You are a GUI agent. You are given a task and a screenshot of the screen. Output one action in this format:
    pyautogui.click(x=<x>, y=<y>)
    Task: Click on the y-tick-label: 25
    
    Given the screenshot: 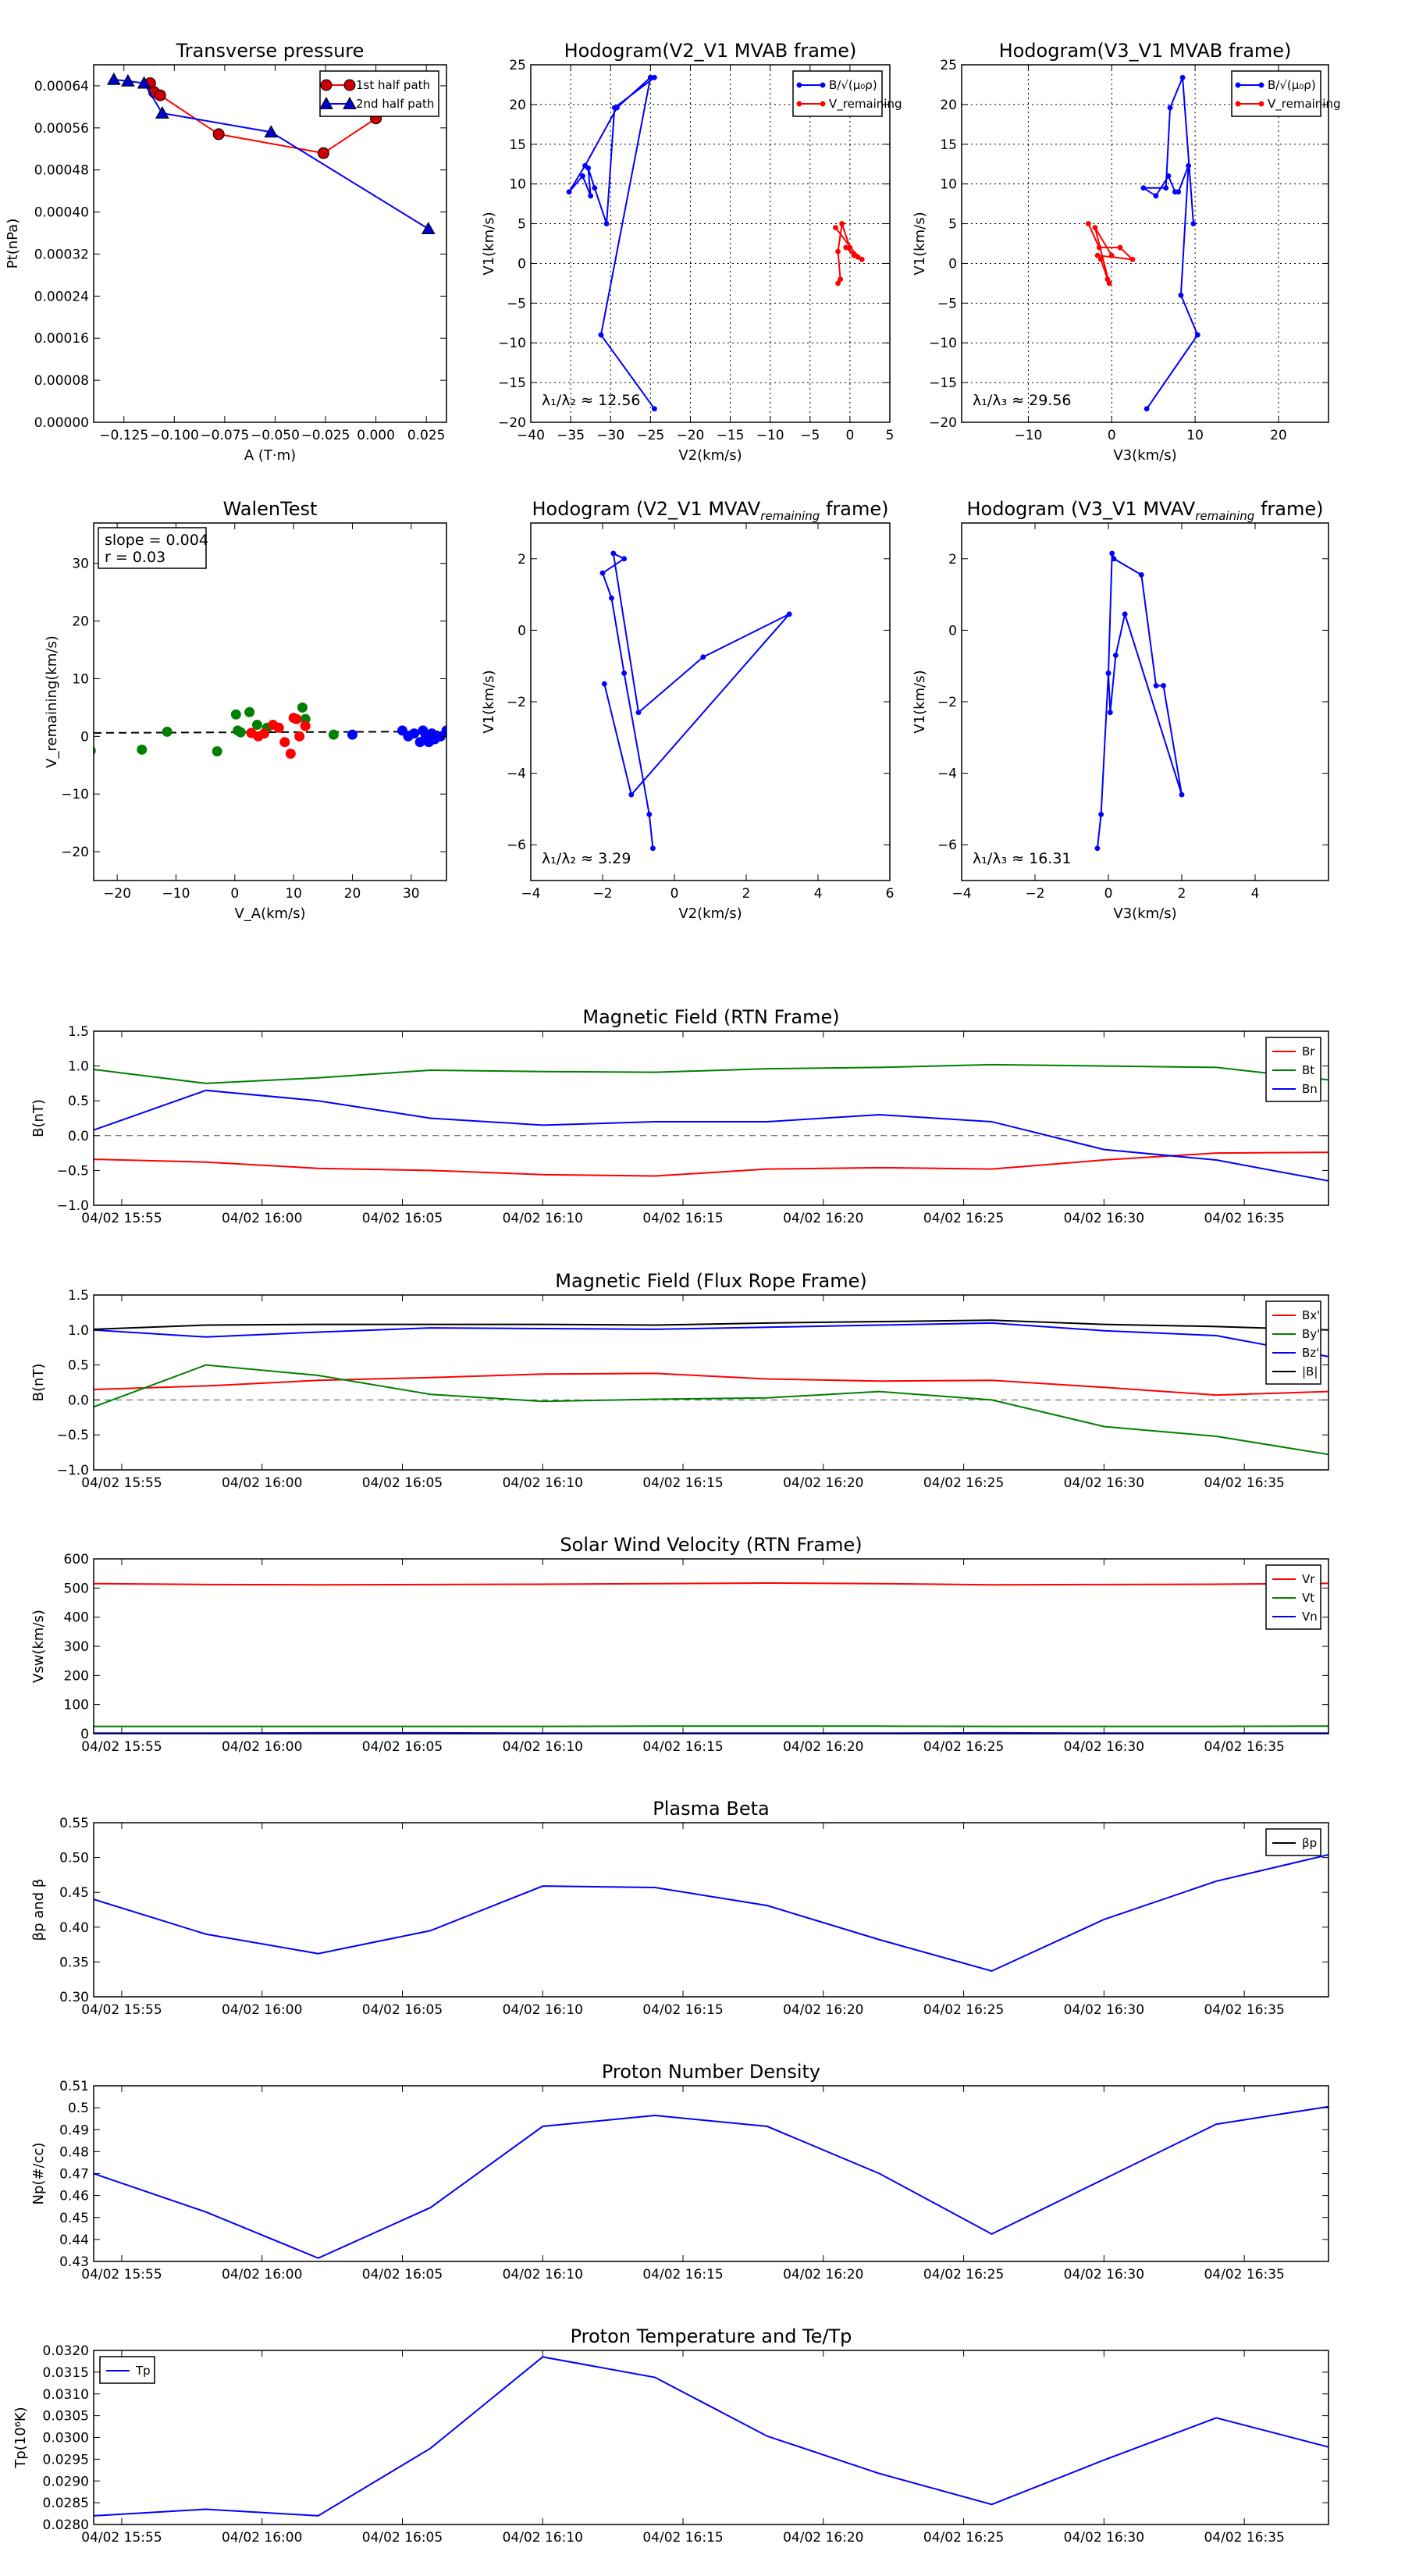 What is the action you would take?
    pyautogui.click(x=949, y=65)
    